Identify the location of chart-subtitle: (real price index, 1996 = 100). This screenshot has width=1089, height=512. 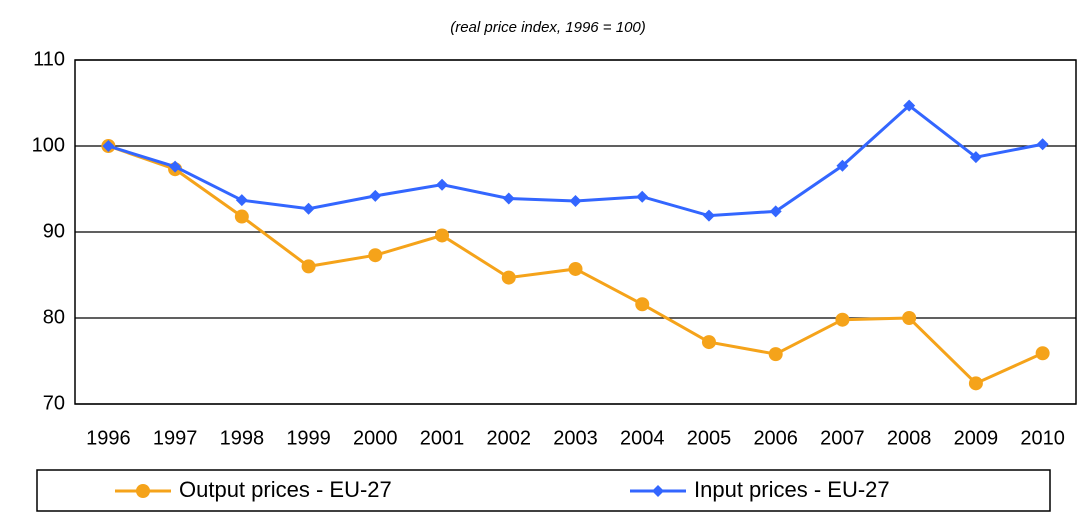
(548, 27).